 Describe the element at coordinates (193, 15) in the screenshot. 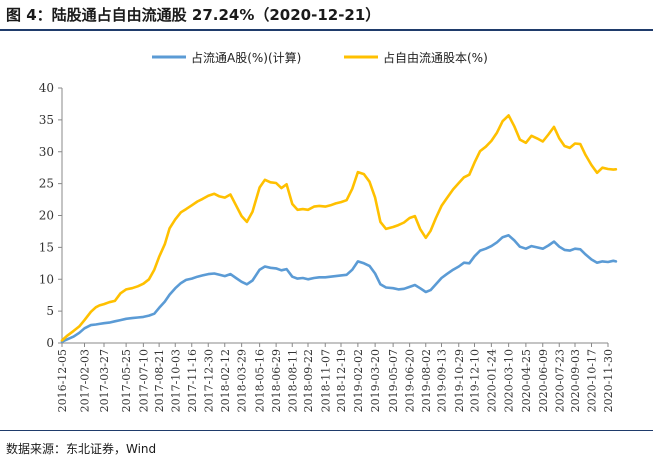

I see `figure-title: 图 4：陆股通占自由流通股 27.24%（2020-12-21）` at that location.